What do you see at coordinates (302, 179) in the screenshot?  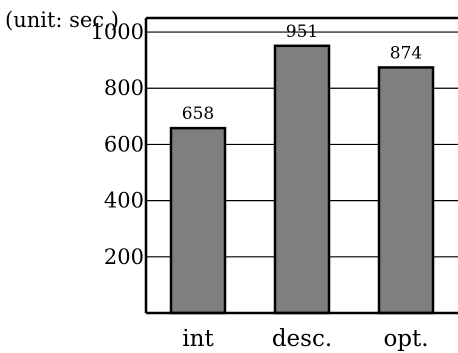 I see `bar-desc` at bounding box center [302, 179].